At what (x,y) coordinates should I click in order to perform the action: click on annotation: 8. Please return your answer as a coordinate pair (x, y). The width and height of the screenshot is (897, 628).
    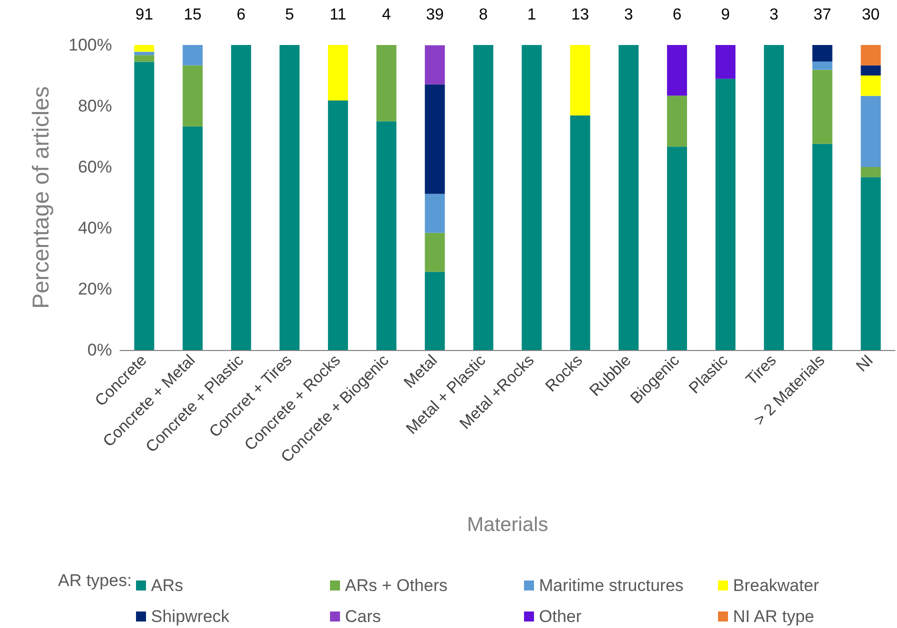
    Looking at the image, I should click on (483, 15).